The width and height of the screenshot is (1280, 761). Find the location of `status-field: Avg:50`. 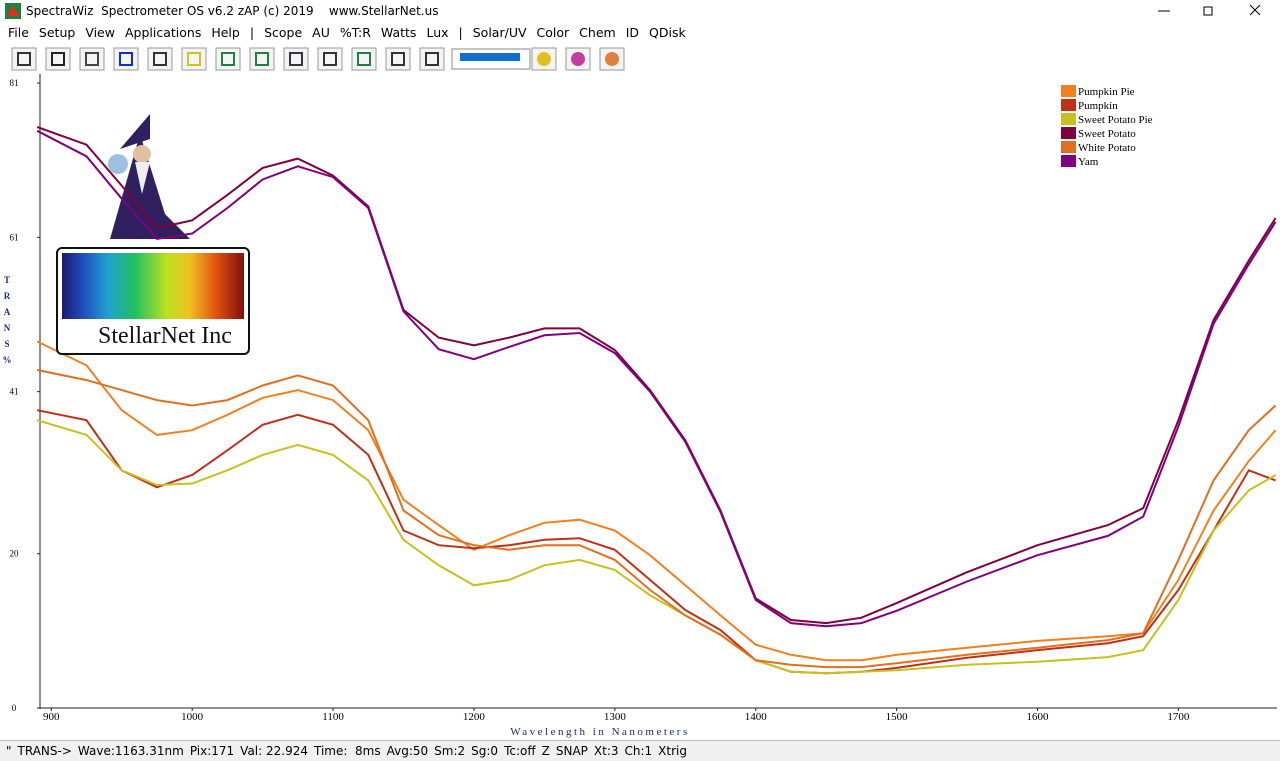

status-field: Avg:50 is located at coordinates (407, 751).